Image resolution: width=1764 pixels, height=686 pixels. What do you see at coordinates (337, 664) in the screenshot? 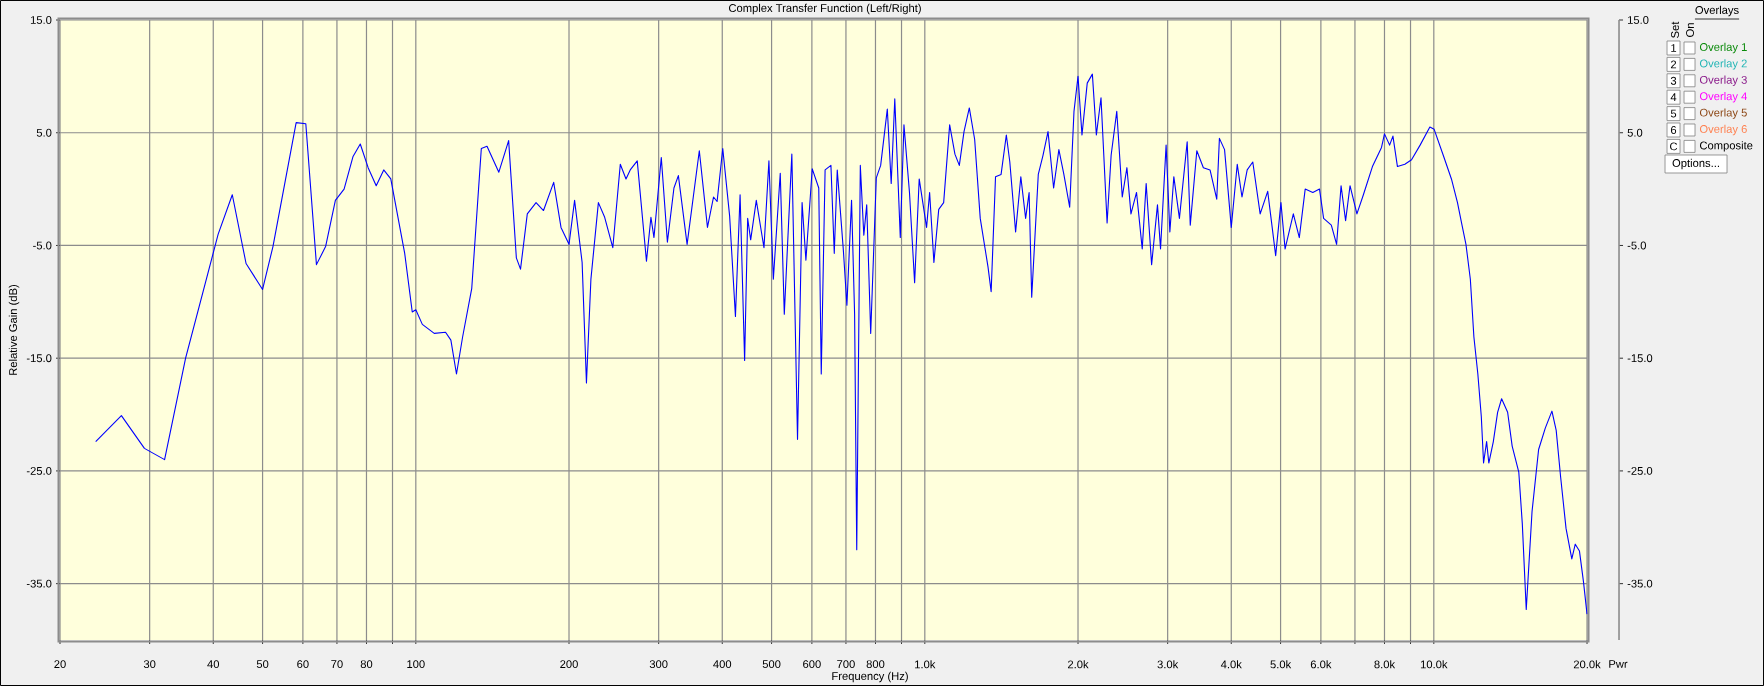
I see `x-tick-label: 70` at bounding box center [337, 664].